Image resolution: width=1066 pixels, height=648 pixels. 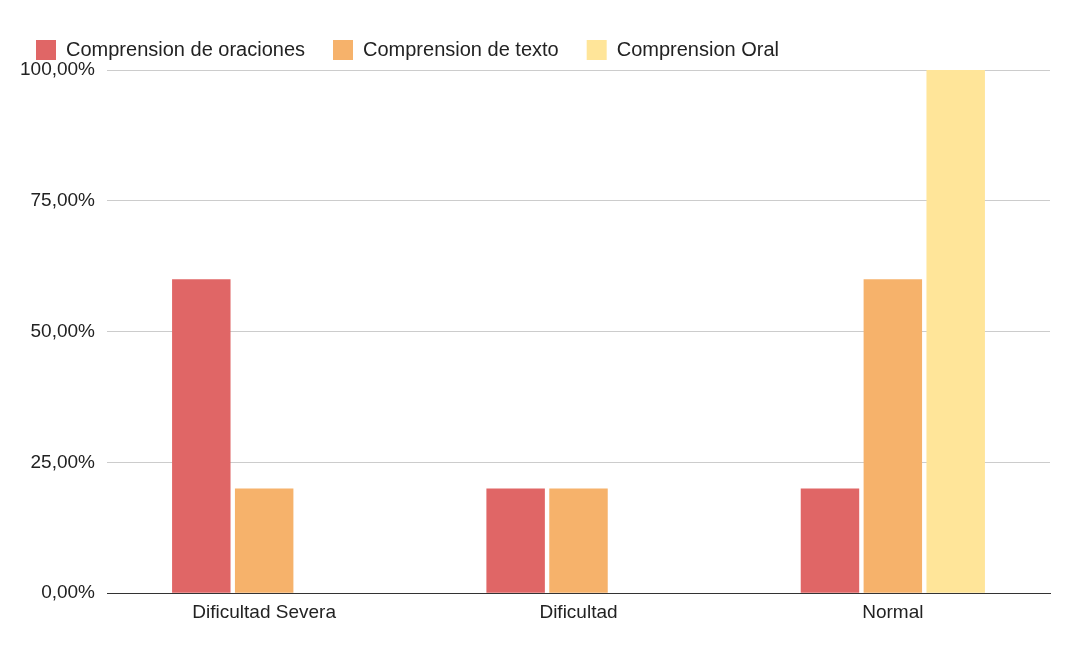 What do you see at coordinates (697, 48) in the screenshot?
I see `legend-label: Comprension Oral` at bounding box center [697, 48].